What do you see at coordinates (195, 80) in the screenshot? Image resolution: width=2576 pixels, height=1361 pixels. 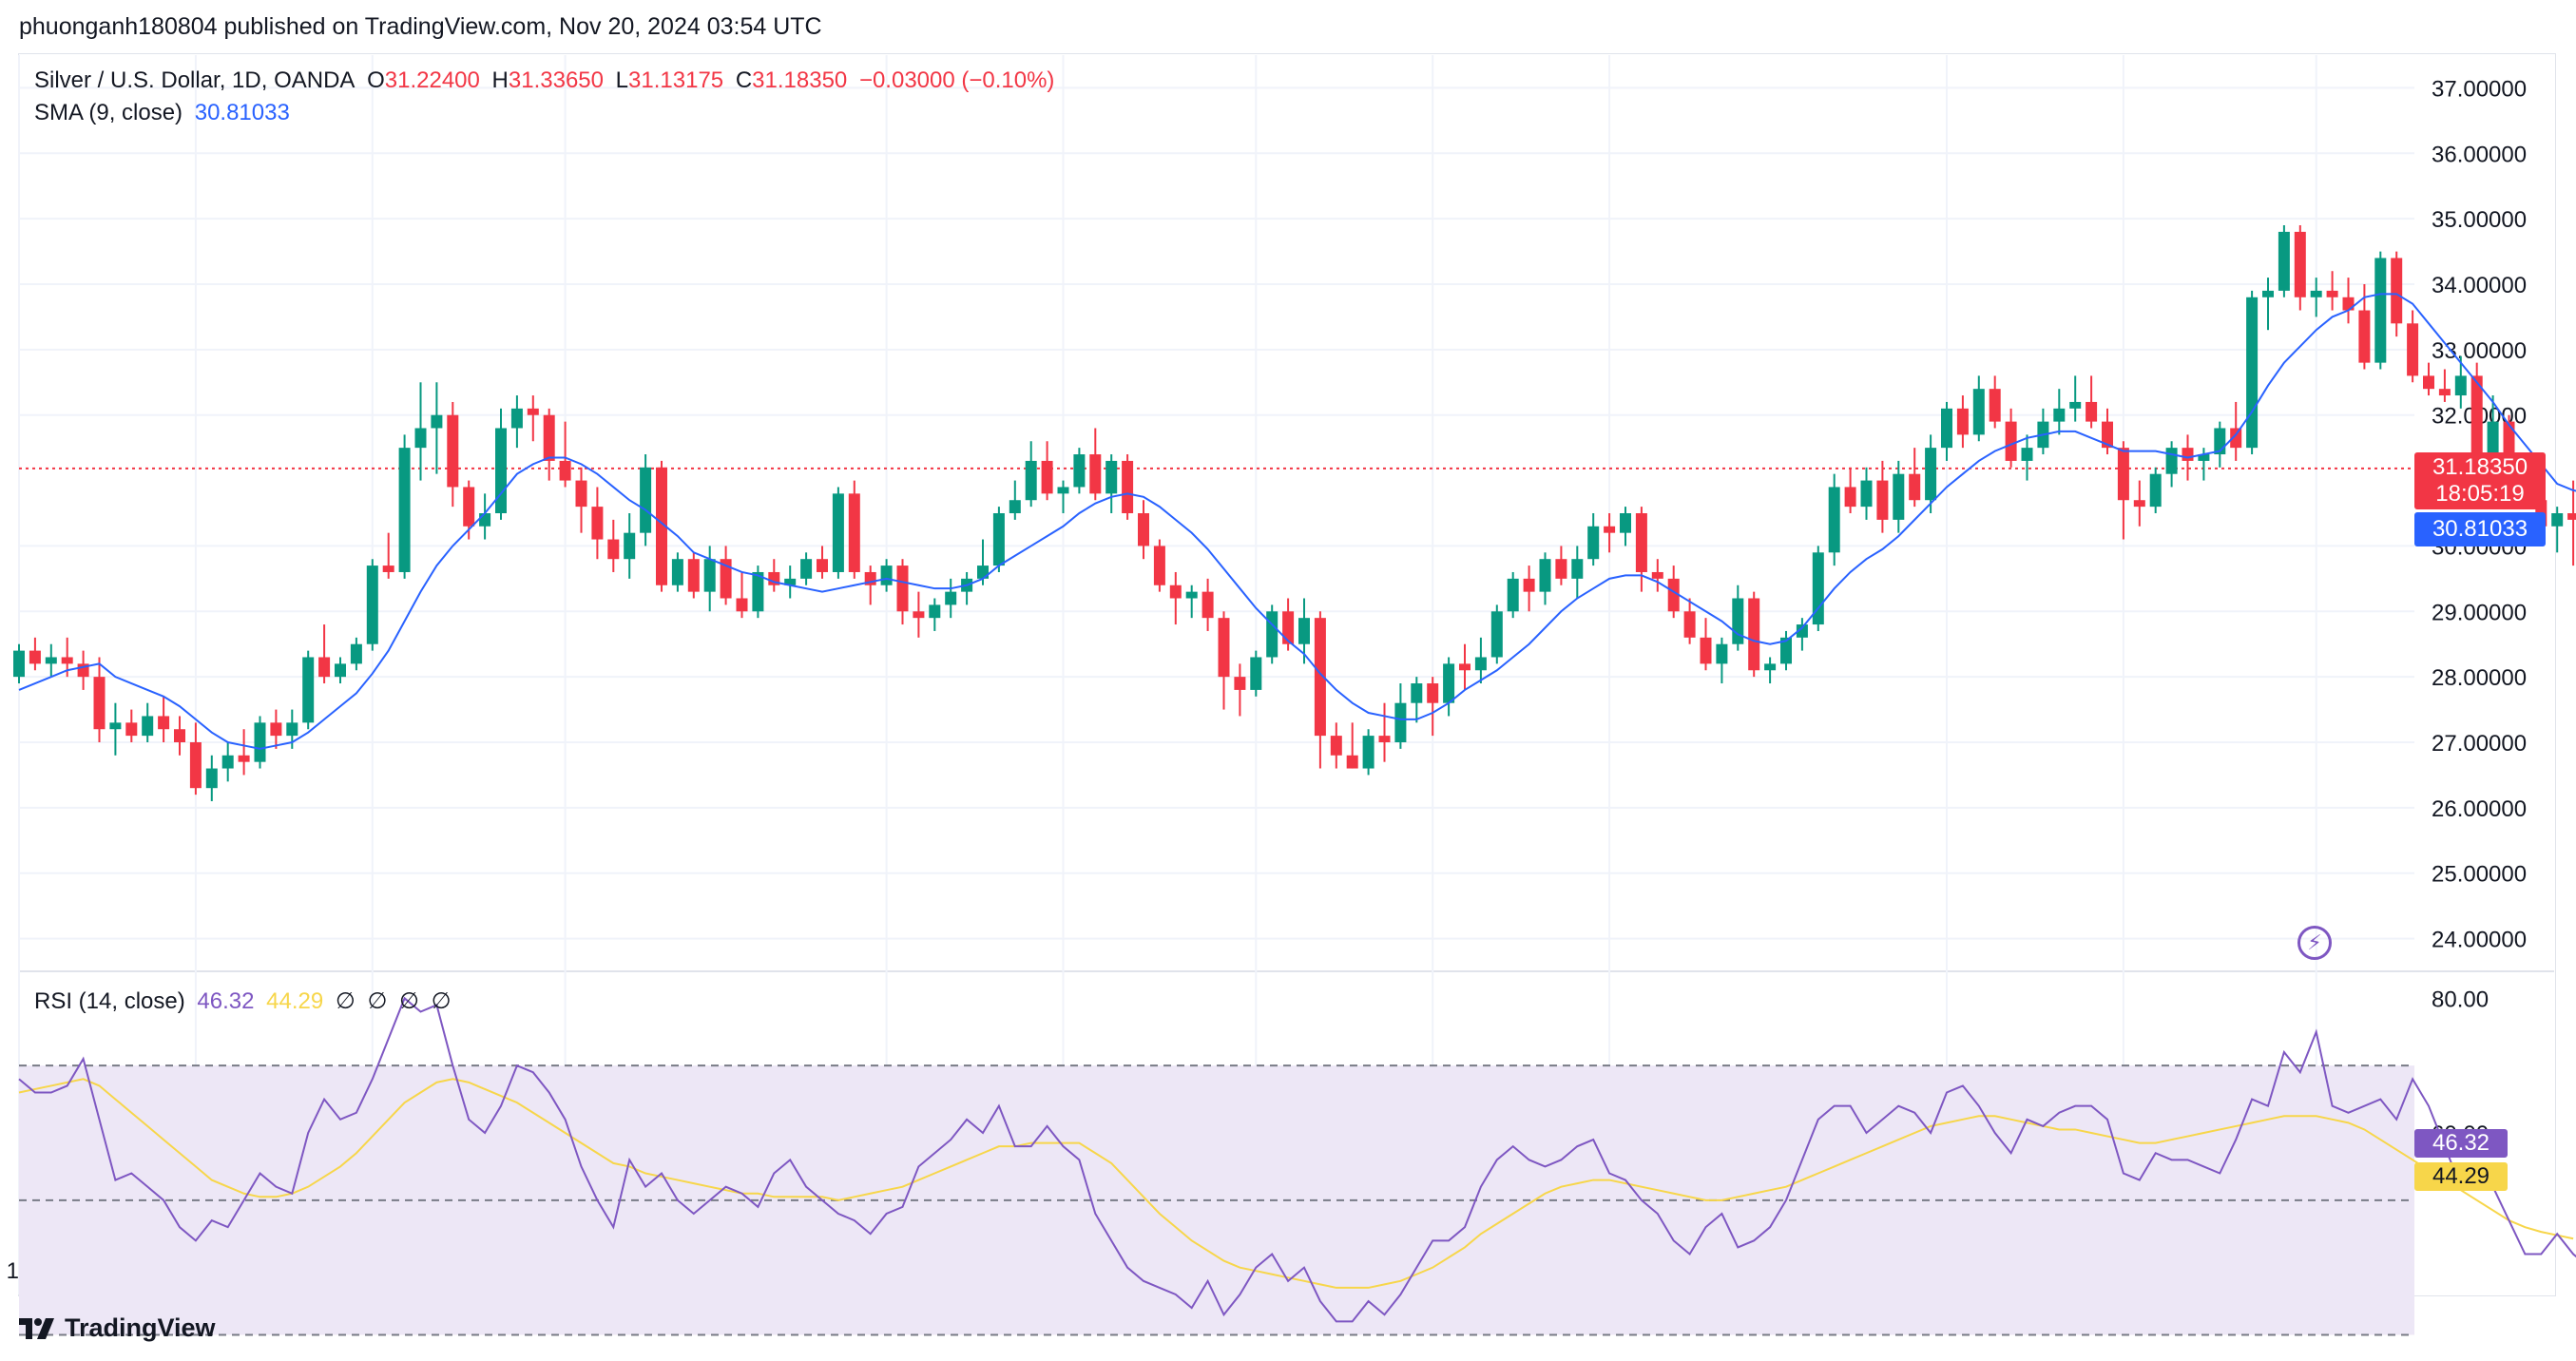 I see `symbol-label: Silver / U.S. Dollar, 1D, OANDA` at bounding box center [195, 80].